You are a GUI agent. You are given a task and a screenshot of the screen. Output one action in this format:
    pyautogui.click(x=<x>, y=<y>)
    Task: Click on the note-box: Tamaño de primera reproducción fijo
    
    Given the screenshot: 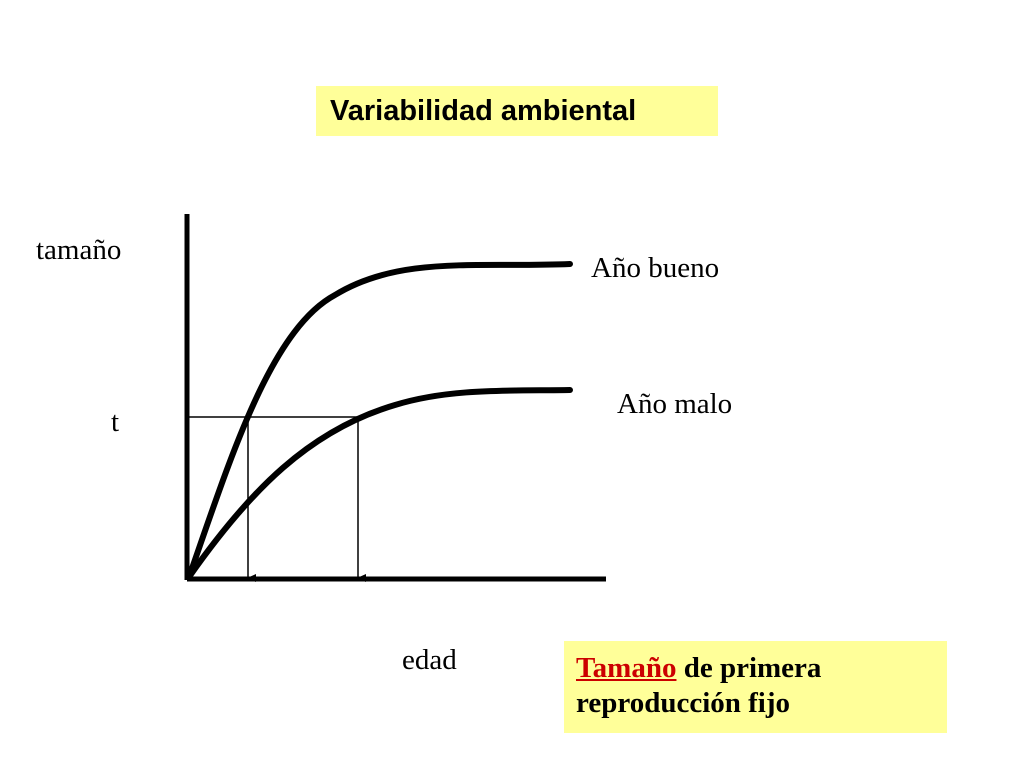 What is the action you would take?
    pyautogui.click(x=755, y=687)
    